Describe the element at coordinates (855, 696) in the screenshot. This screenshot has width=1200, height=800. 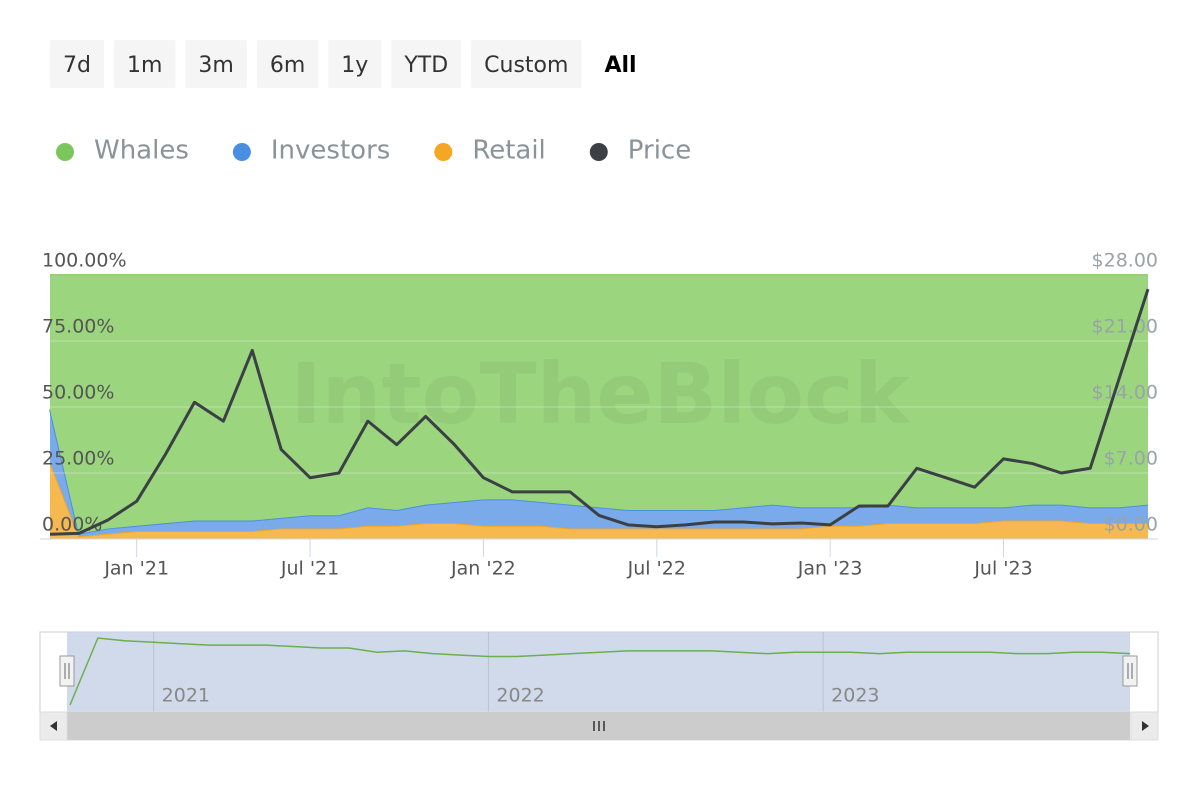
I see `navigator-label: 2023` at that location.